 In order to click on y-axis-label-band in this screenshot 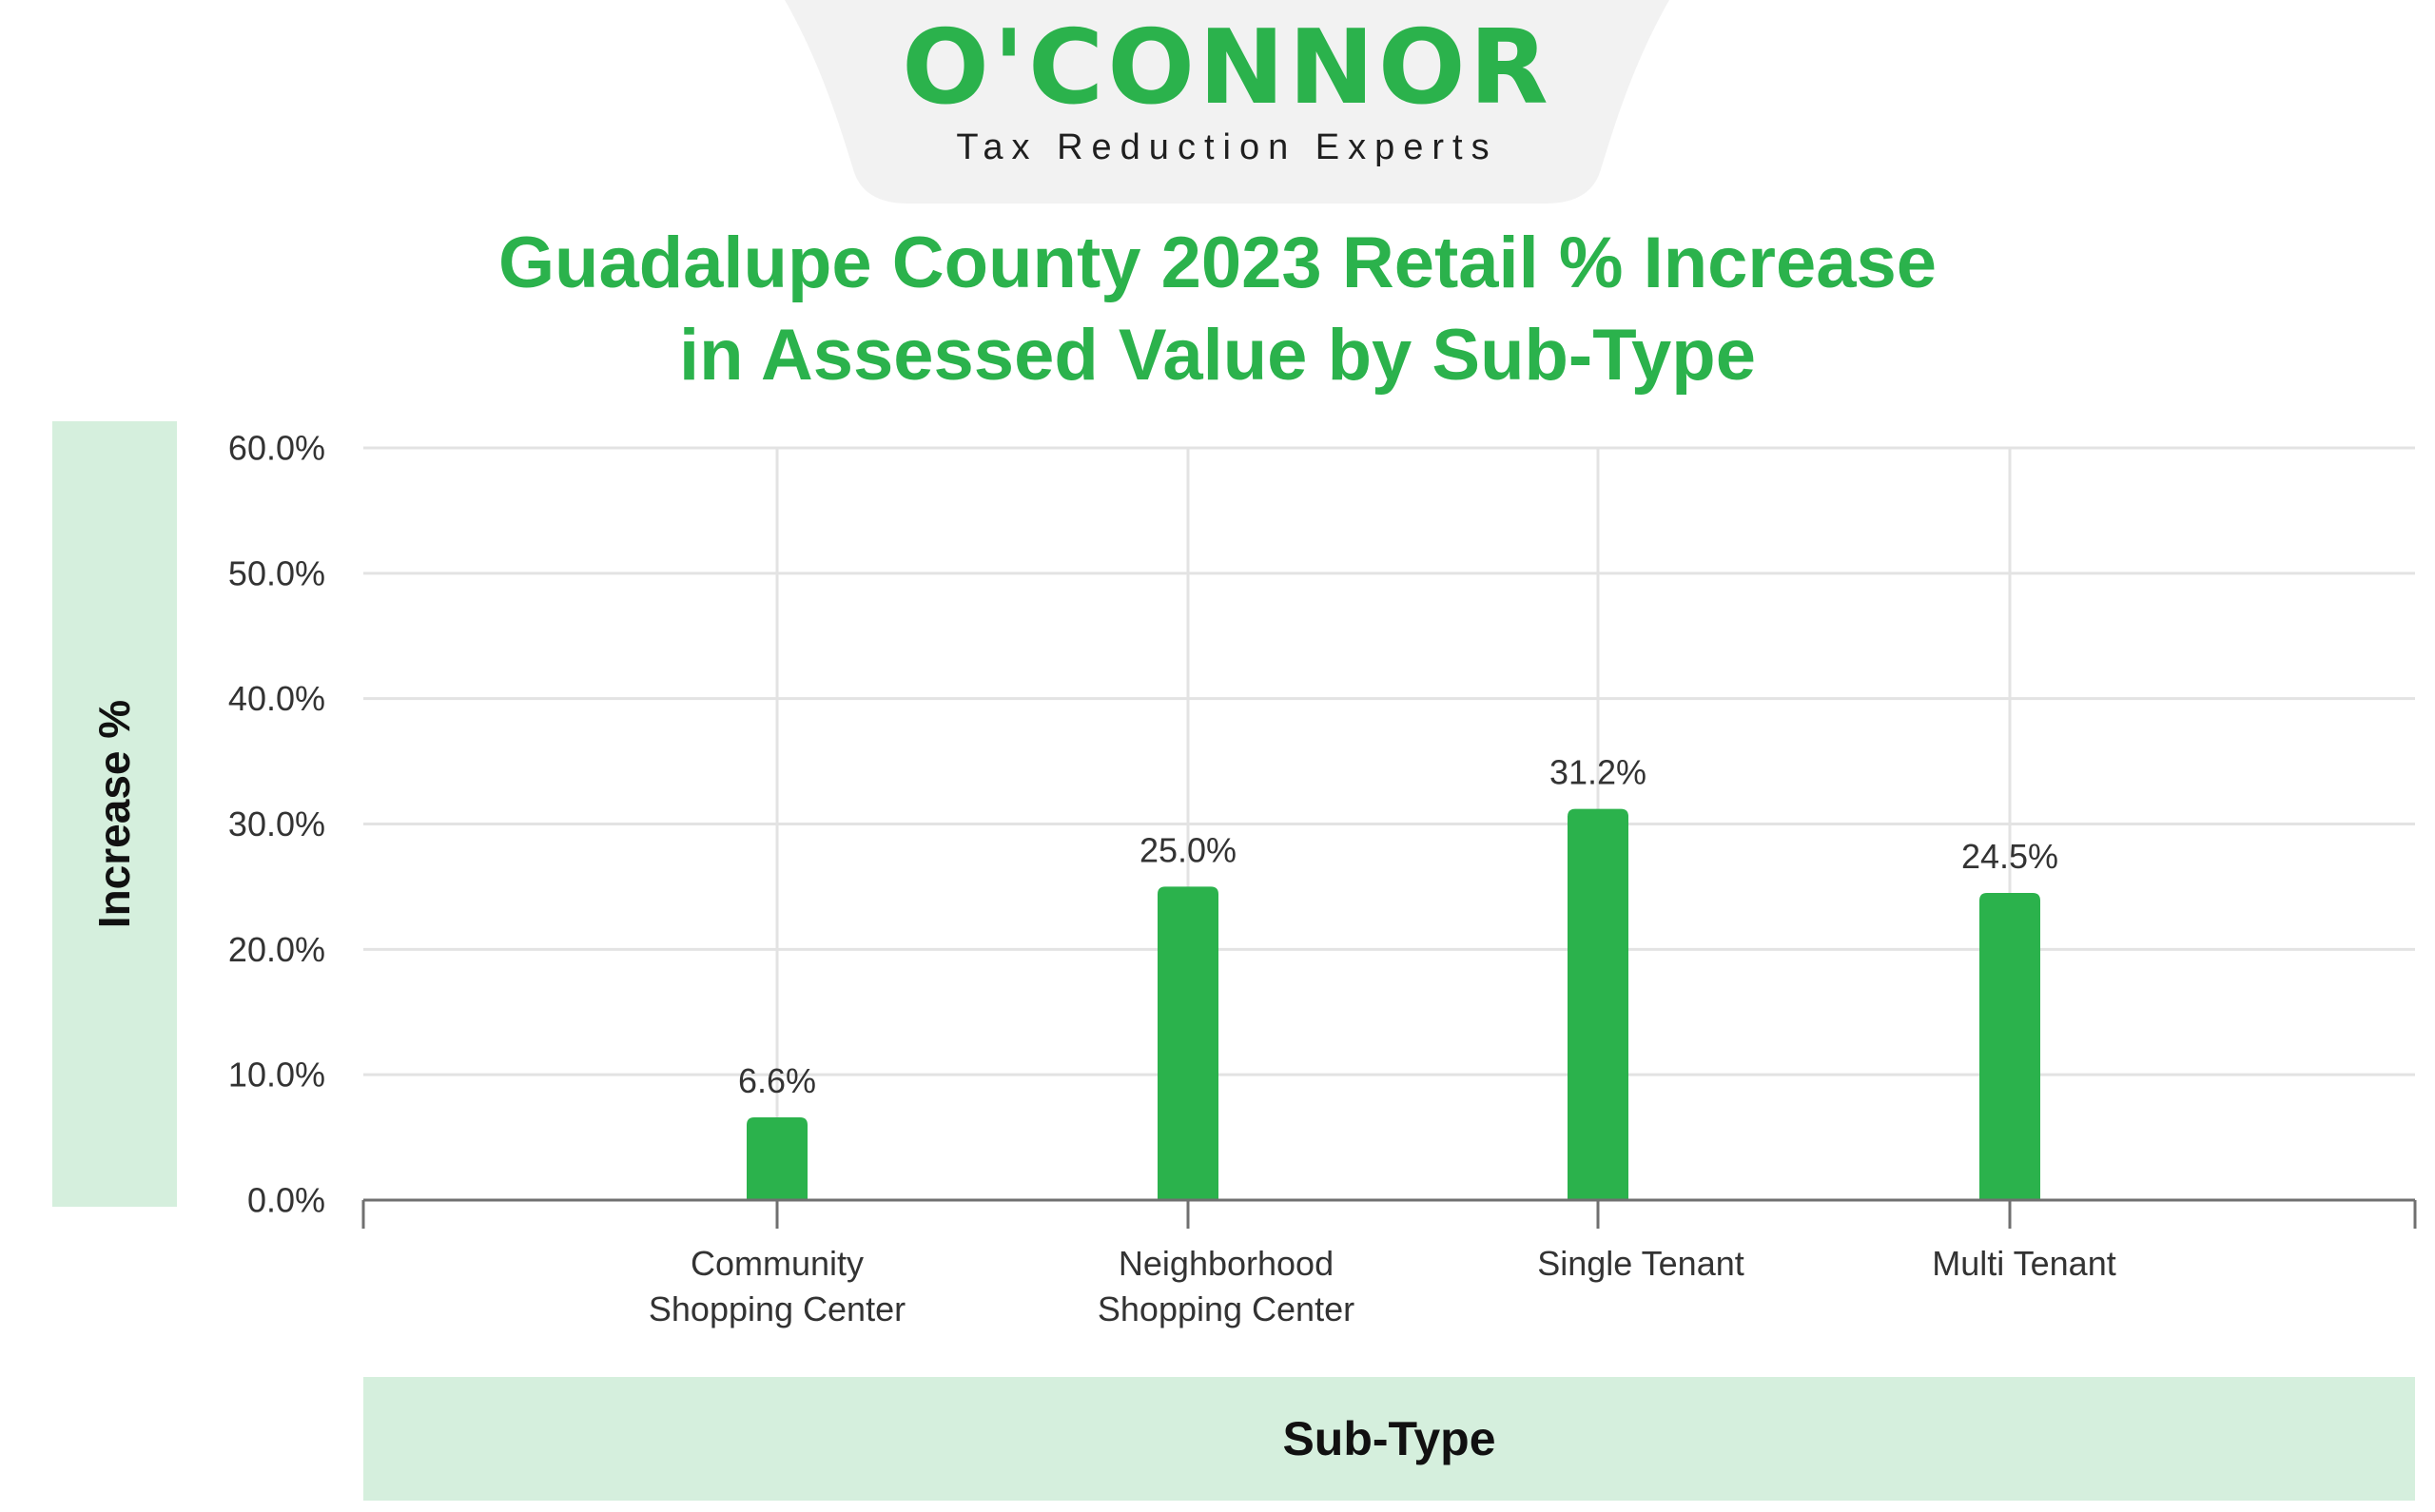, I will do `click(115, 814)`.